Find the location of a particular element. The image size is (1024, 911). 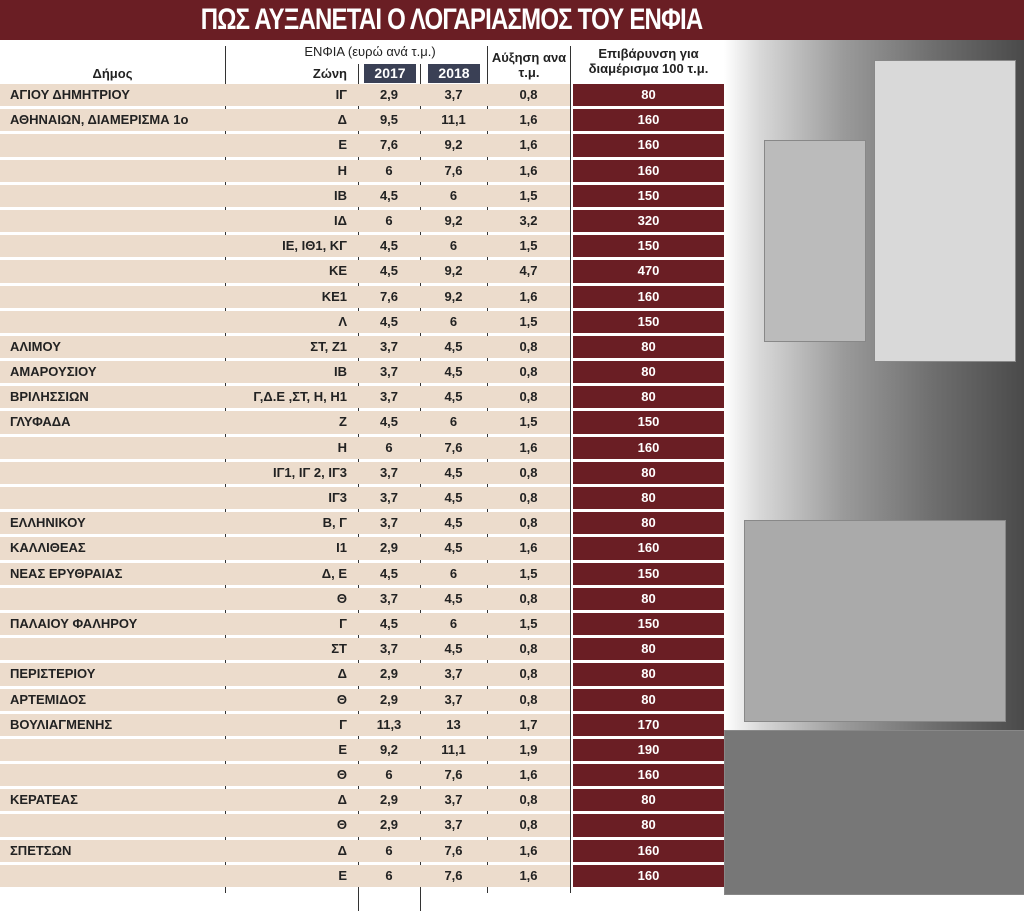

municipality-cell: ΑΜΑΡΟΥΣΙΟΥ is located at coordinates (53, 372).